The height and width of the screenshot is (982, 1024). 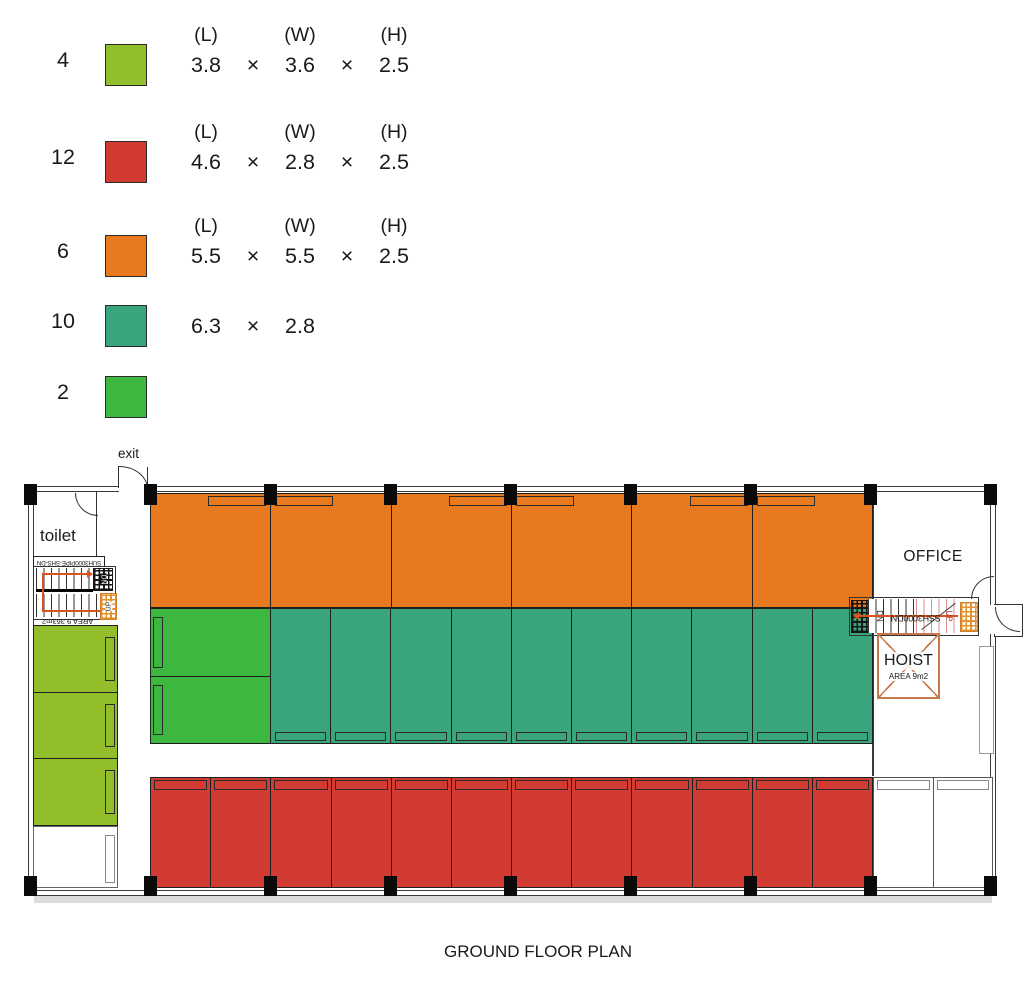 What do you see at coordinates (63, 251) in the screenshot?
I see `legend-count: 6` at bounding box center [63, 251].